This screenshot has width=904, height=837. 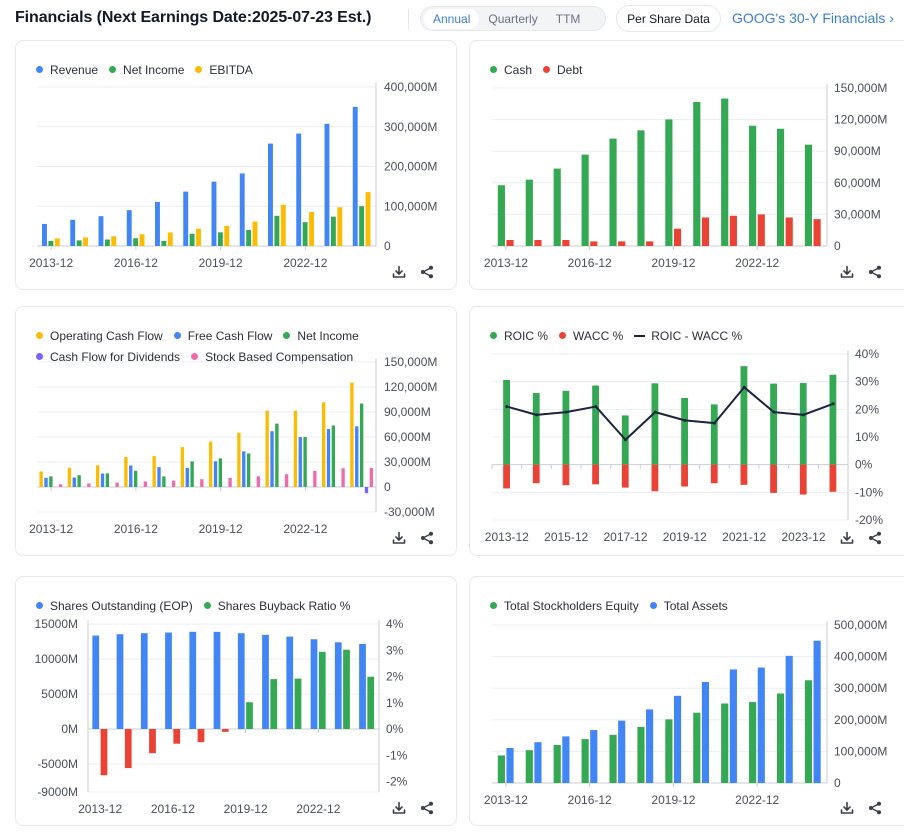 What do you see at coordinates (668, 18) in the screenshot?
I see `per-share-data-button: Per Share Data` at bounding box center [668, 18].